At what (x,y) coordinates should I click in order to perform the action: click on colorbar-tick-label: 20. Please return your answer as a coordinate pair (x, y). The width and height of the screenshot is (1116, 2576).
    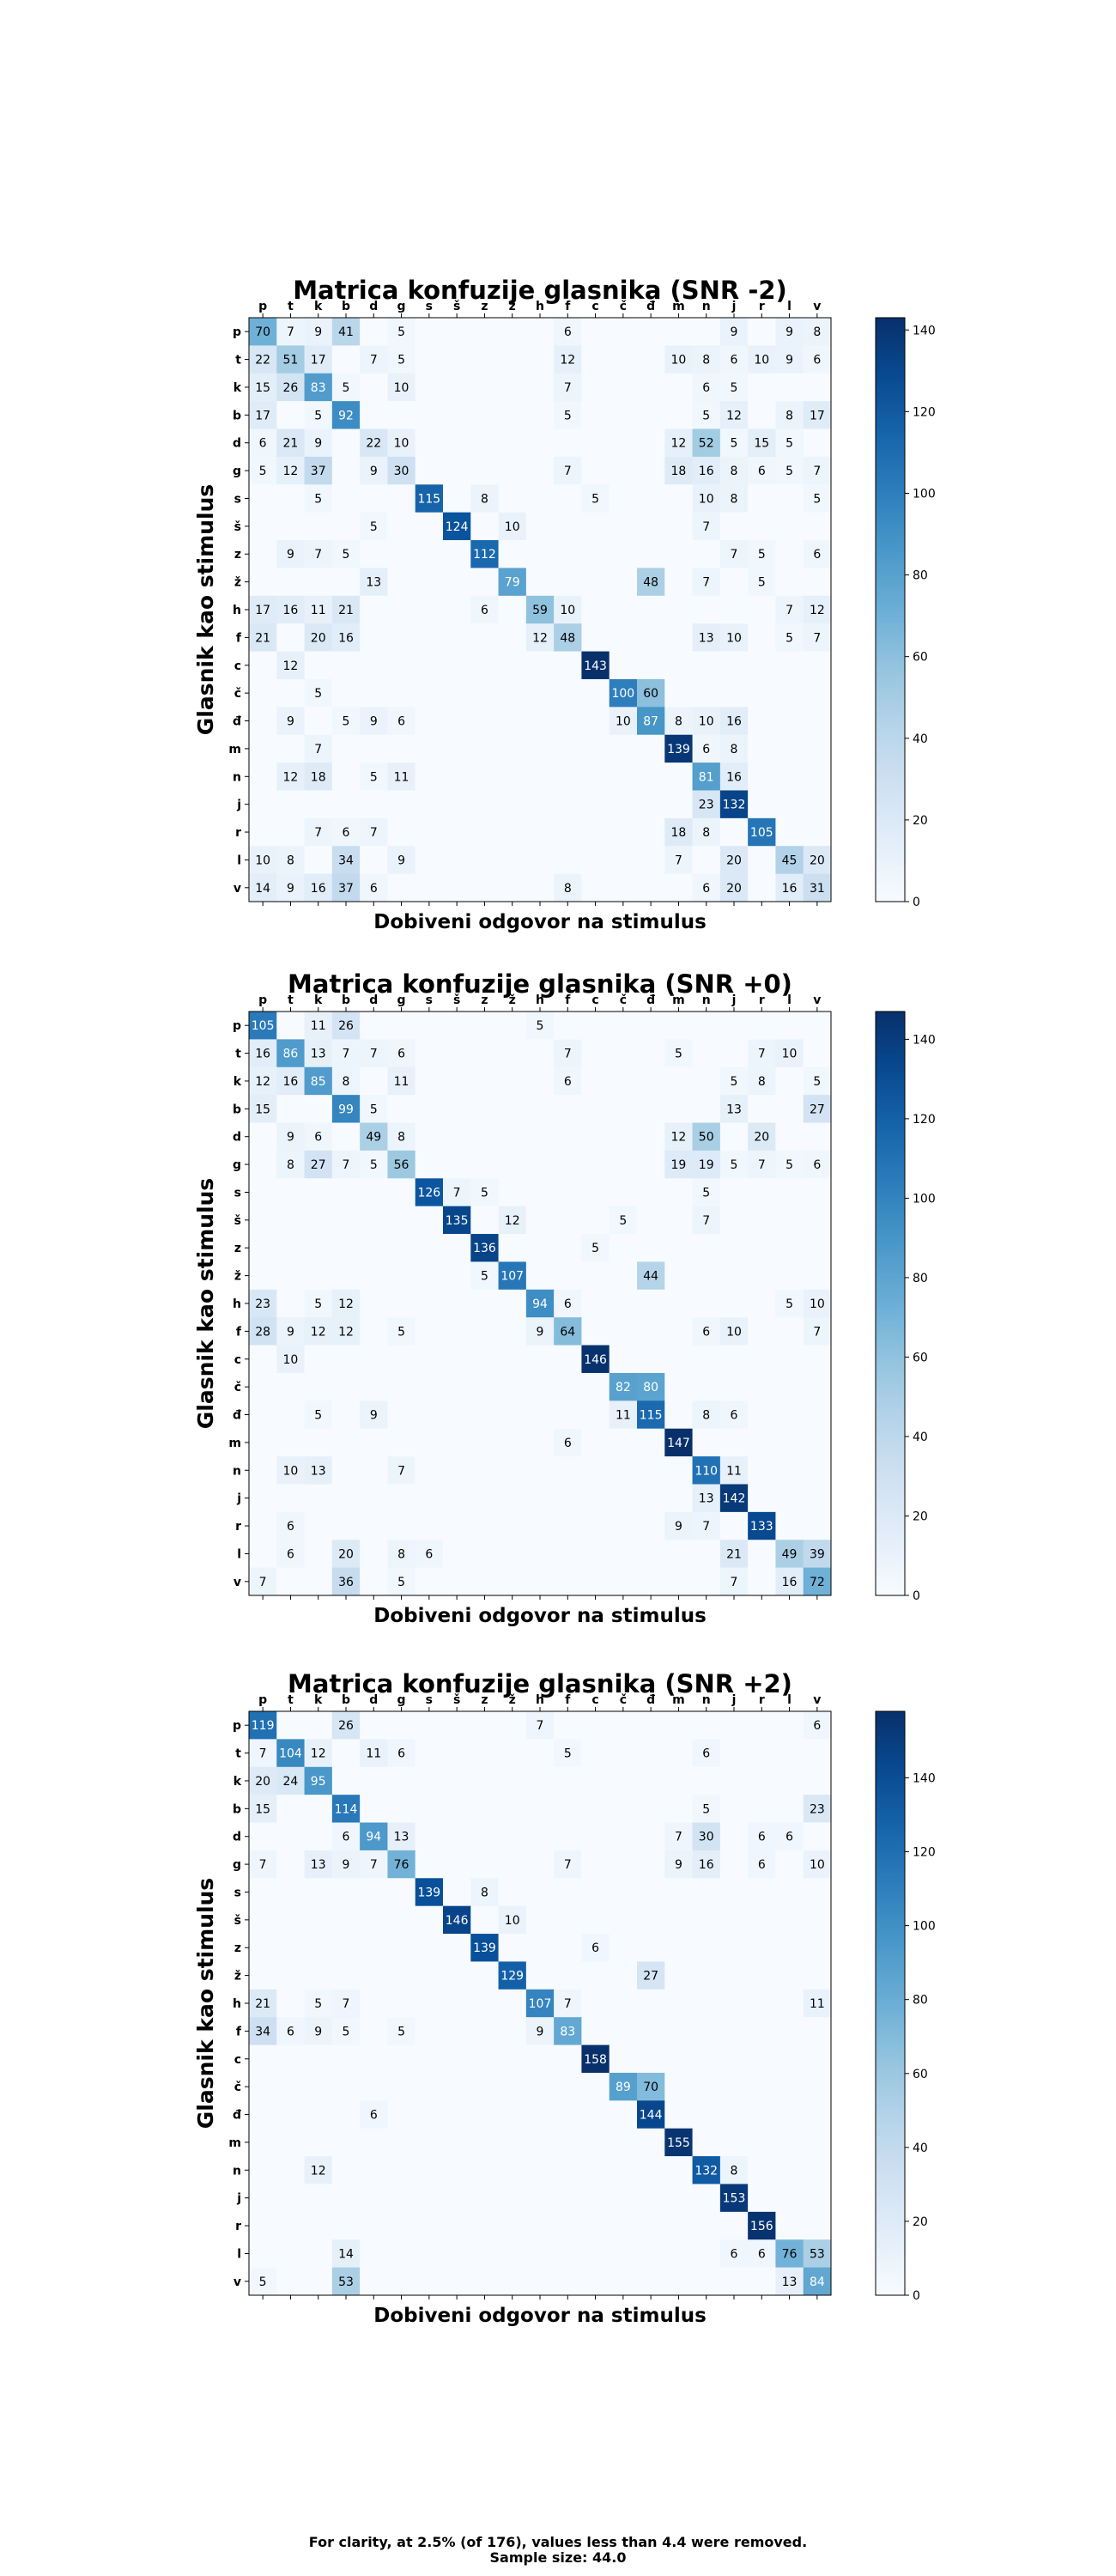
    Looking at the image, I should click on (921, 2222).